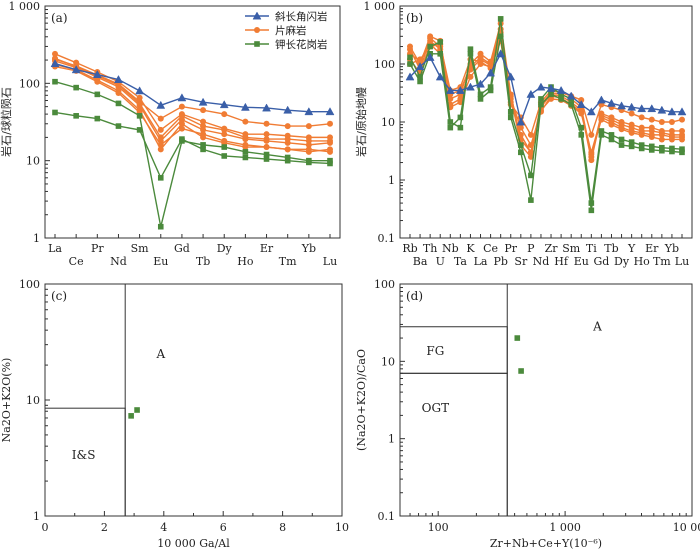  What do you see at coordinates (140, 248) in the screenshot?
I see `x-tick-label: Sm` at bounding box center [140, 248].